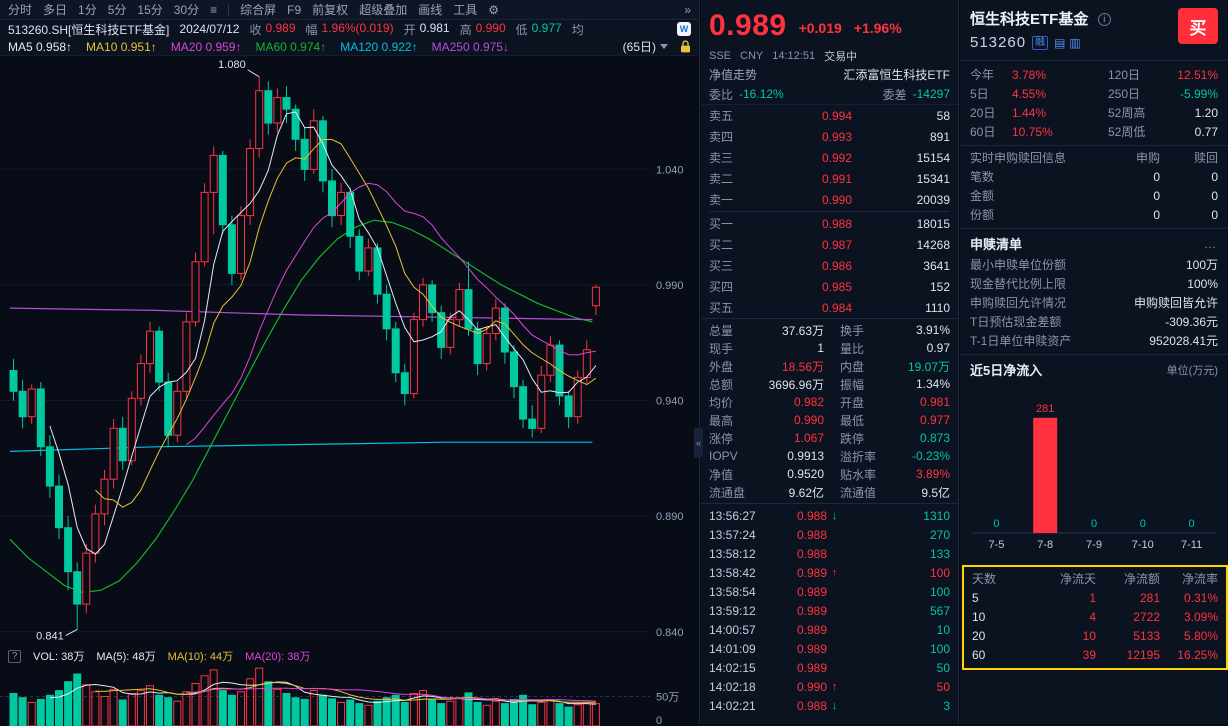 Image resolution: width=1228 pixels, height=726 pixels. What do you see at coordinates (258, 9) in the screenshot?
I see `toolbar-item: 综合屏` at bounding box center [258, 9].